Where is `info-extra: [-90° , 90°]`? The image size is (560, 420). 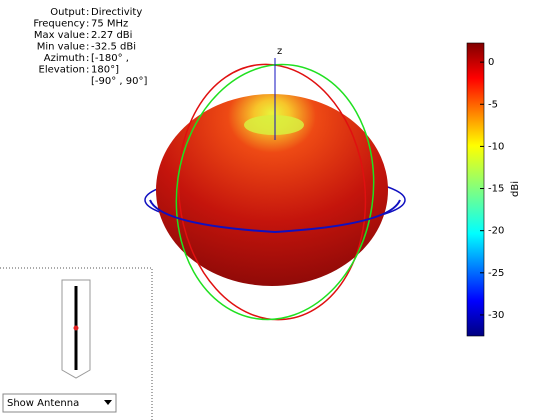 info-extra: [-90° , 90°] is located at coordinates (119, 81).